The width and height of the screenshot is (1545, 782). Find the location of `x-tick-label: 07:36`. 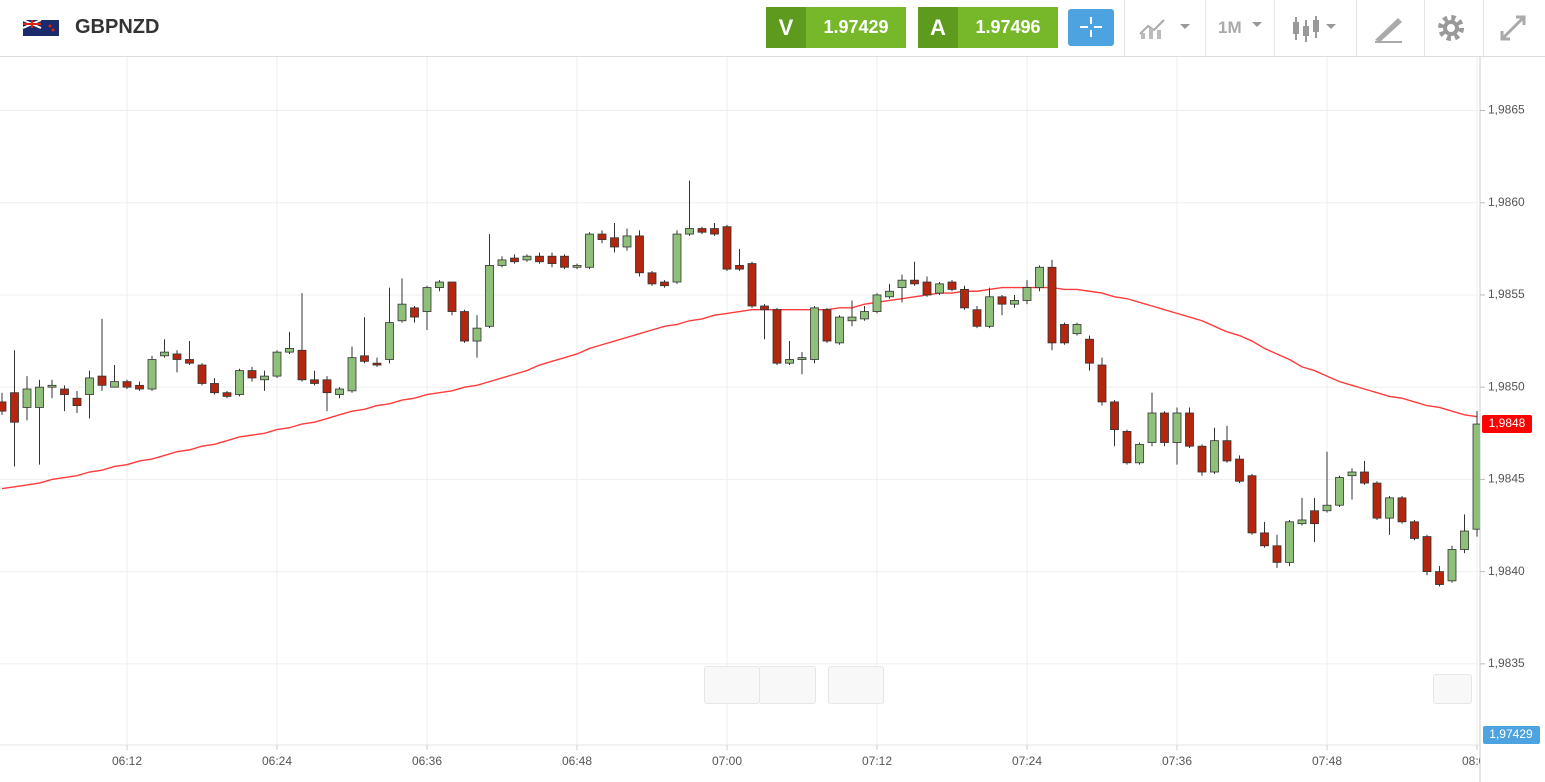

x-tick-label: 07:36 is located at coordinates (1177, 761).